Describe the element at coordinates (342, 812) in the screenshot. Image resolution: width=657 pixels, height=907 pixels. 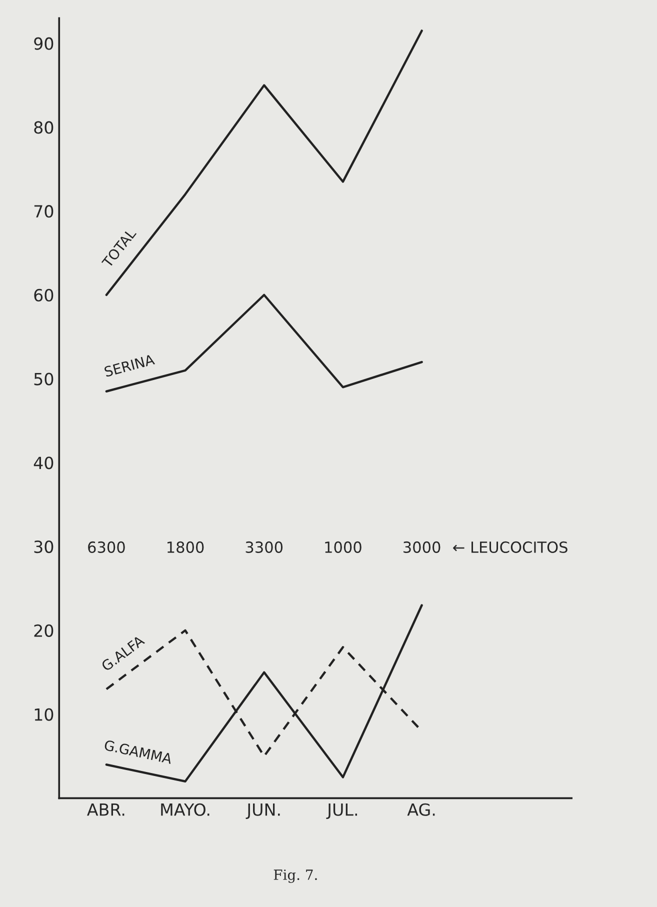
I see `x-tick-label: JUL.` at that location.